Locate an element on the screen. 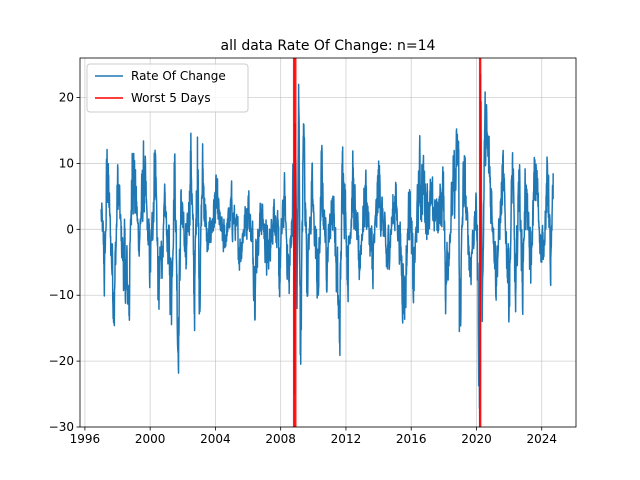  y-tick-label: 10 is located at coordinates (66, 163).